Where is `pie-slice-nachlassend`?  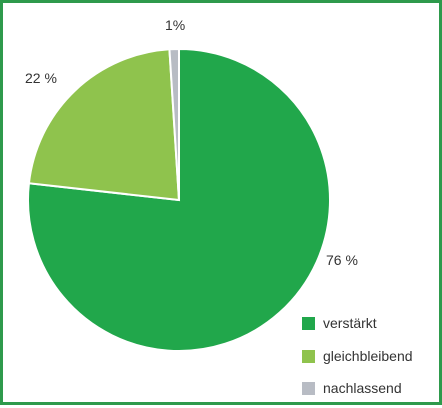 pie-slice-nachlassend is located at coordinates (174, 124).